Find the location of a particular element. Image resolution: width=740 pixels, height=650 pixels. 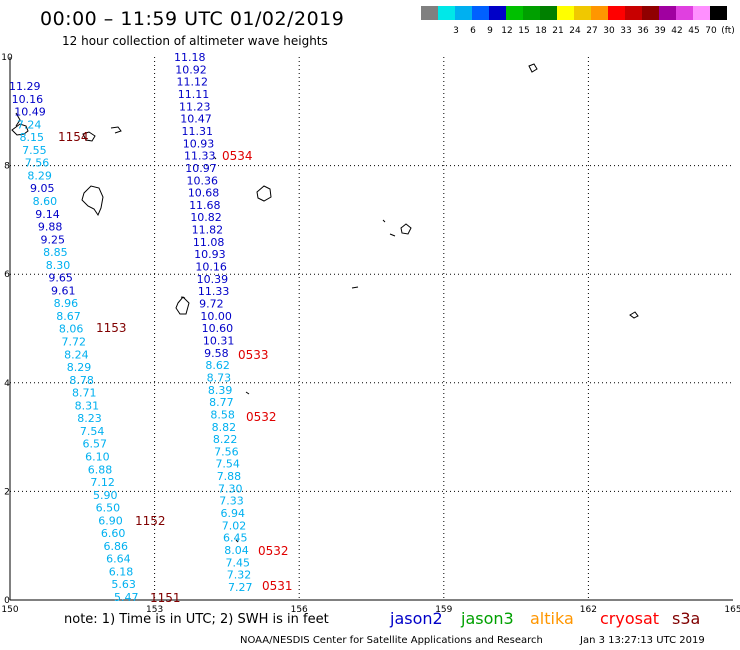

wave-height-value: 8.15 is located at coordinates (32, 137).